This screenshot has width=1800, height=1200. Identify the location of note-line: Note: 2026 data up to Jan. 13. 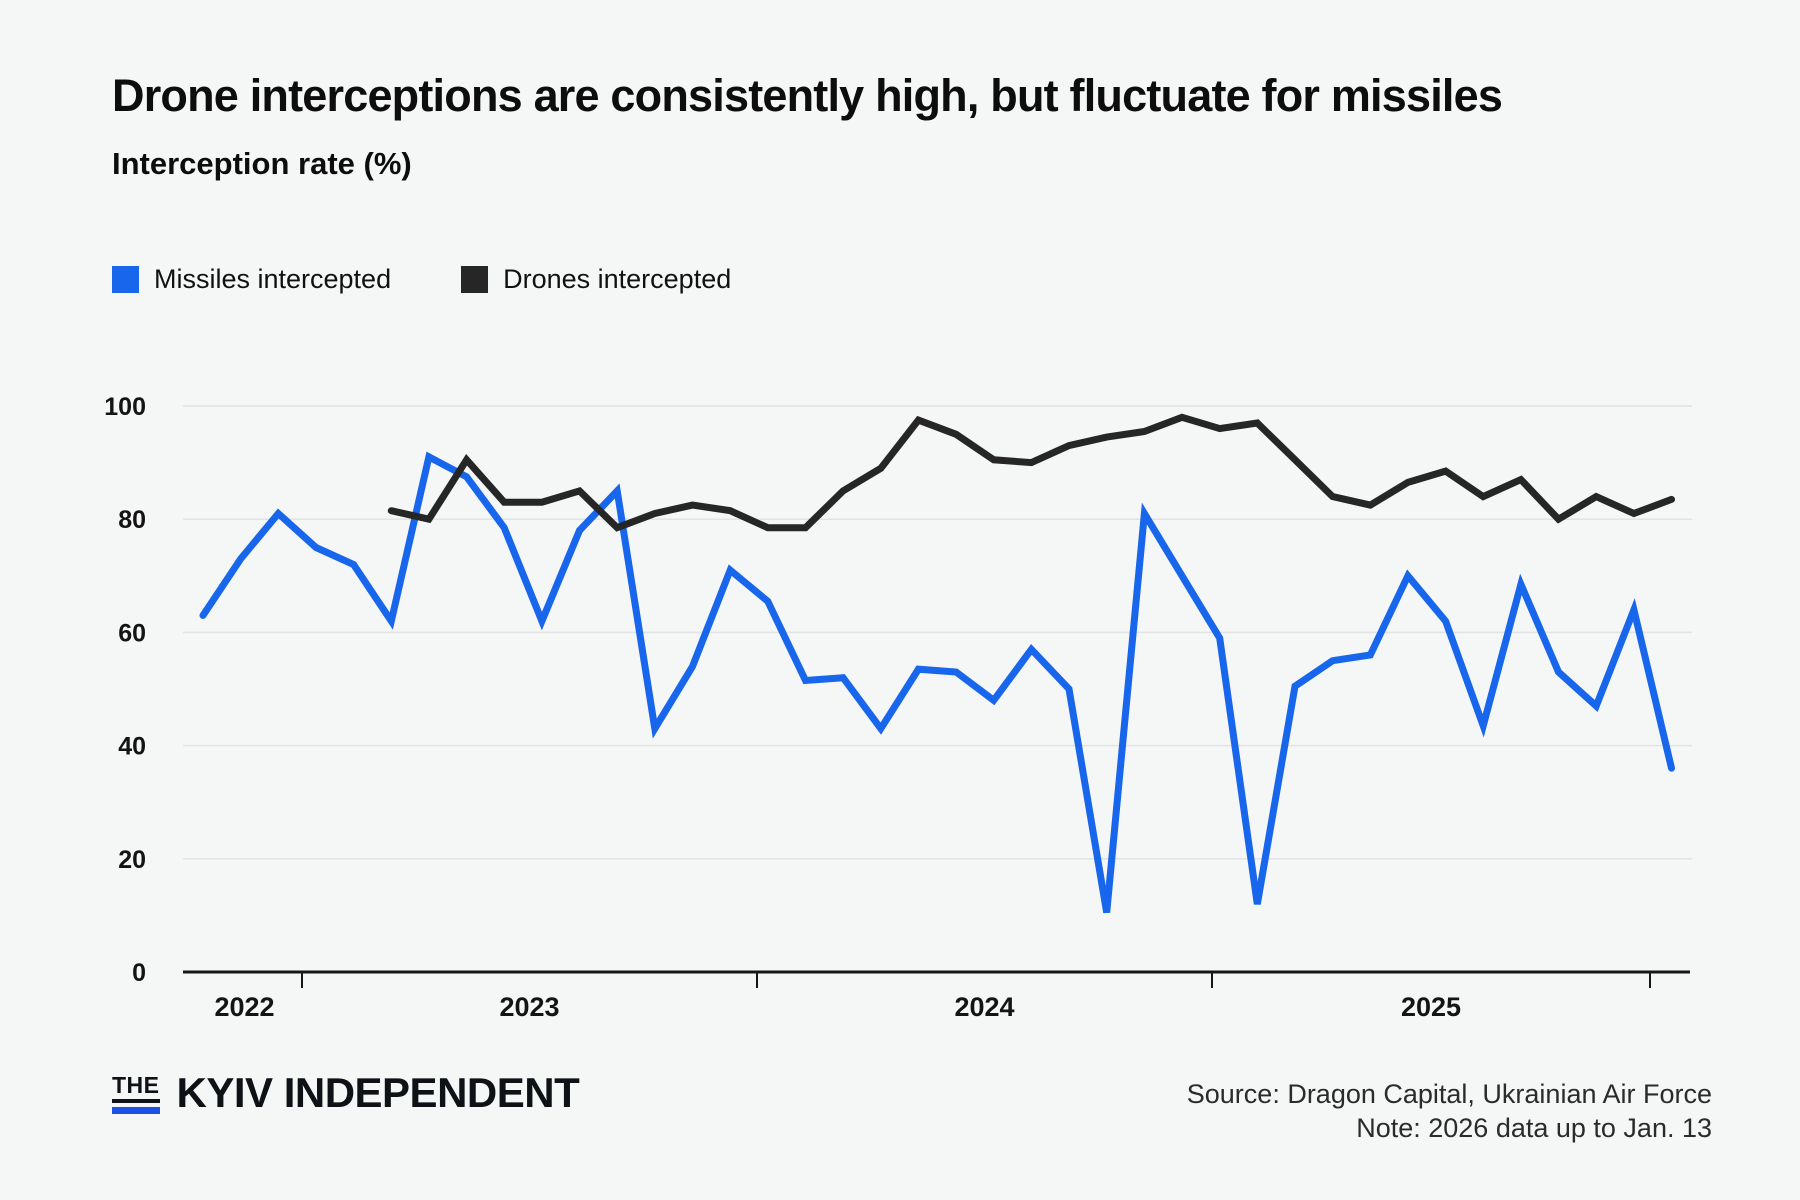
(1534, 1127).